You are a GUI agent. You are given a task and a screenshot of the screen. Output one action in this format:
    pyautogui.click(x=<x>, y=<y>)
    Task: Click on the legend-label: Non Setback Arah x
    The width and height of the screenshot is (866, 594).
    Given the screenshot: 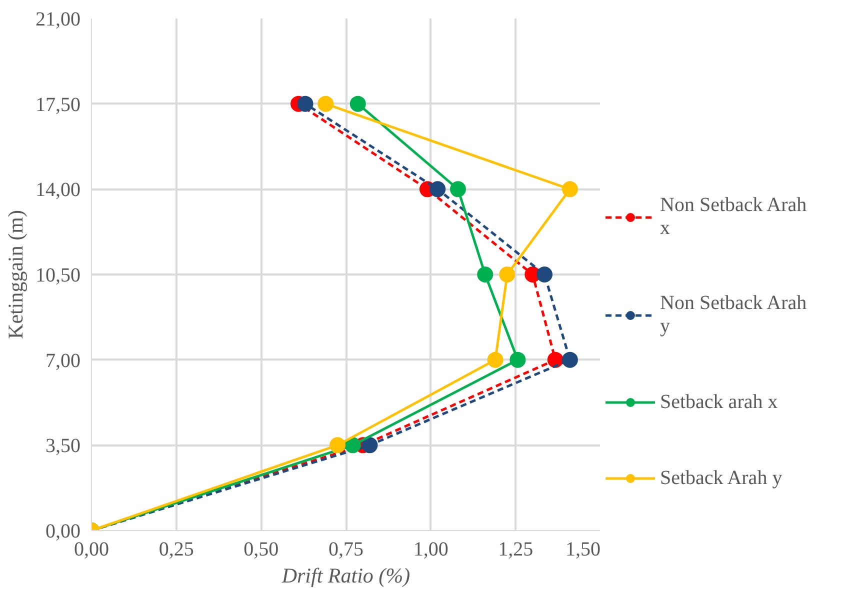 What is the action you would take?
    pyautogui.click(x=733, y=217)
    